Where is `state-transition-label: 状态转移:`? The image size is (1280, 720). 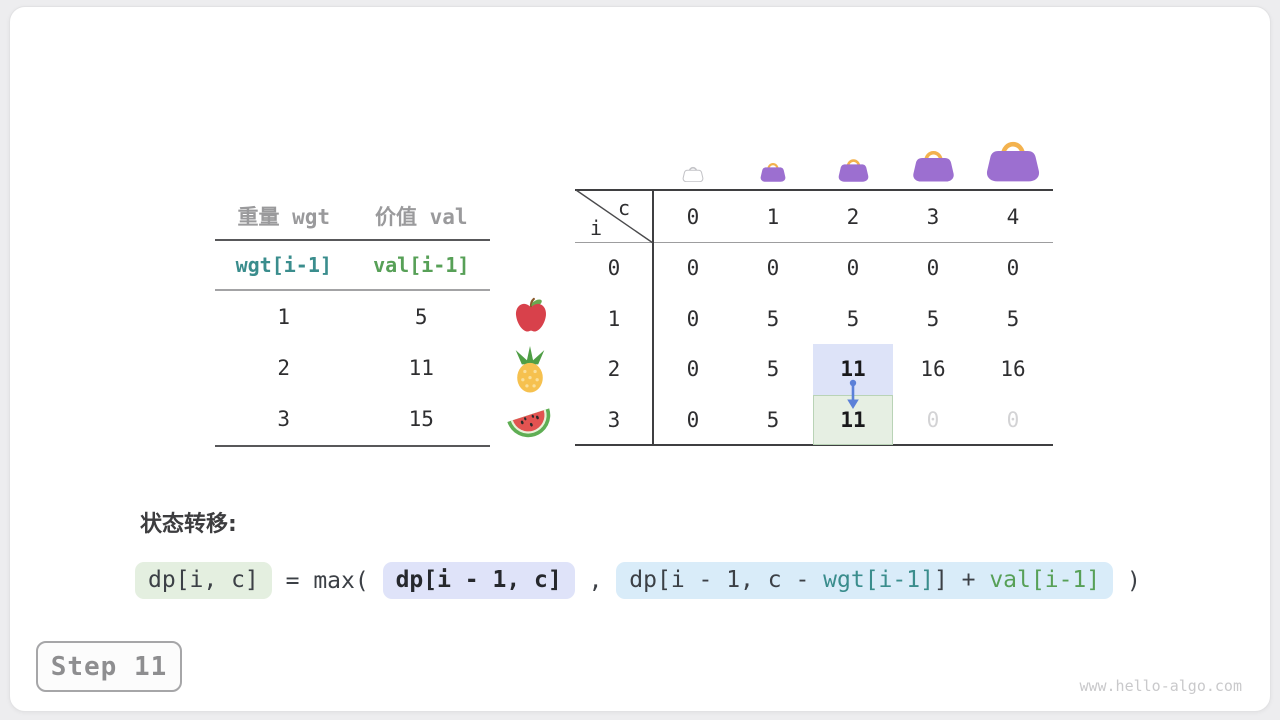 state-transition-label: 状态转移: is located at coordinates (188, 524).